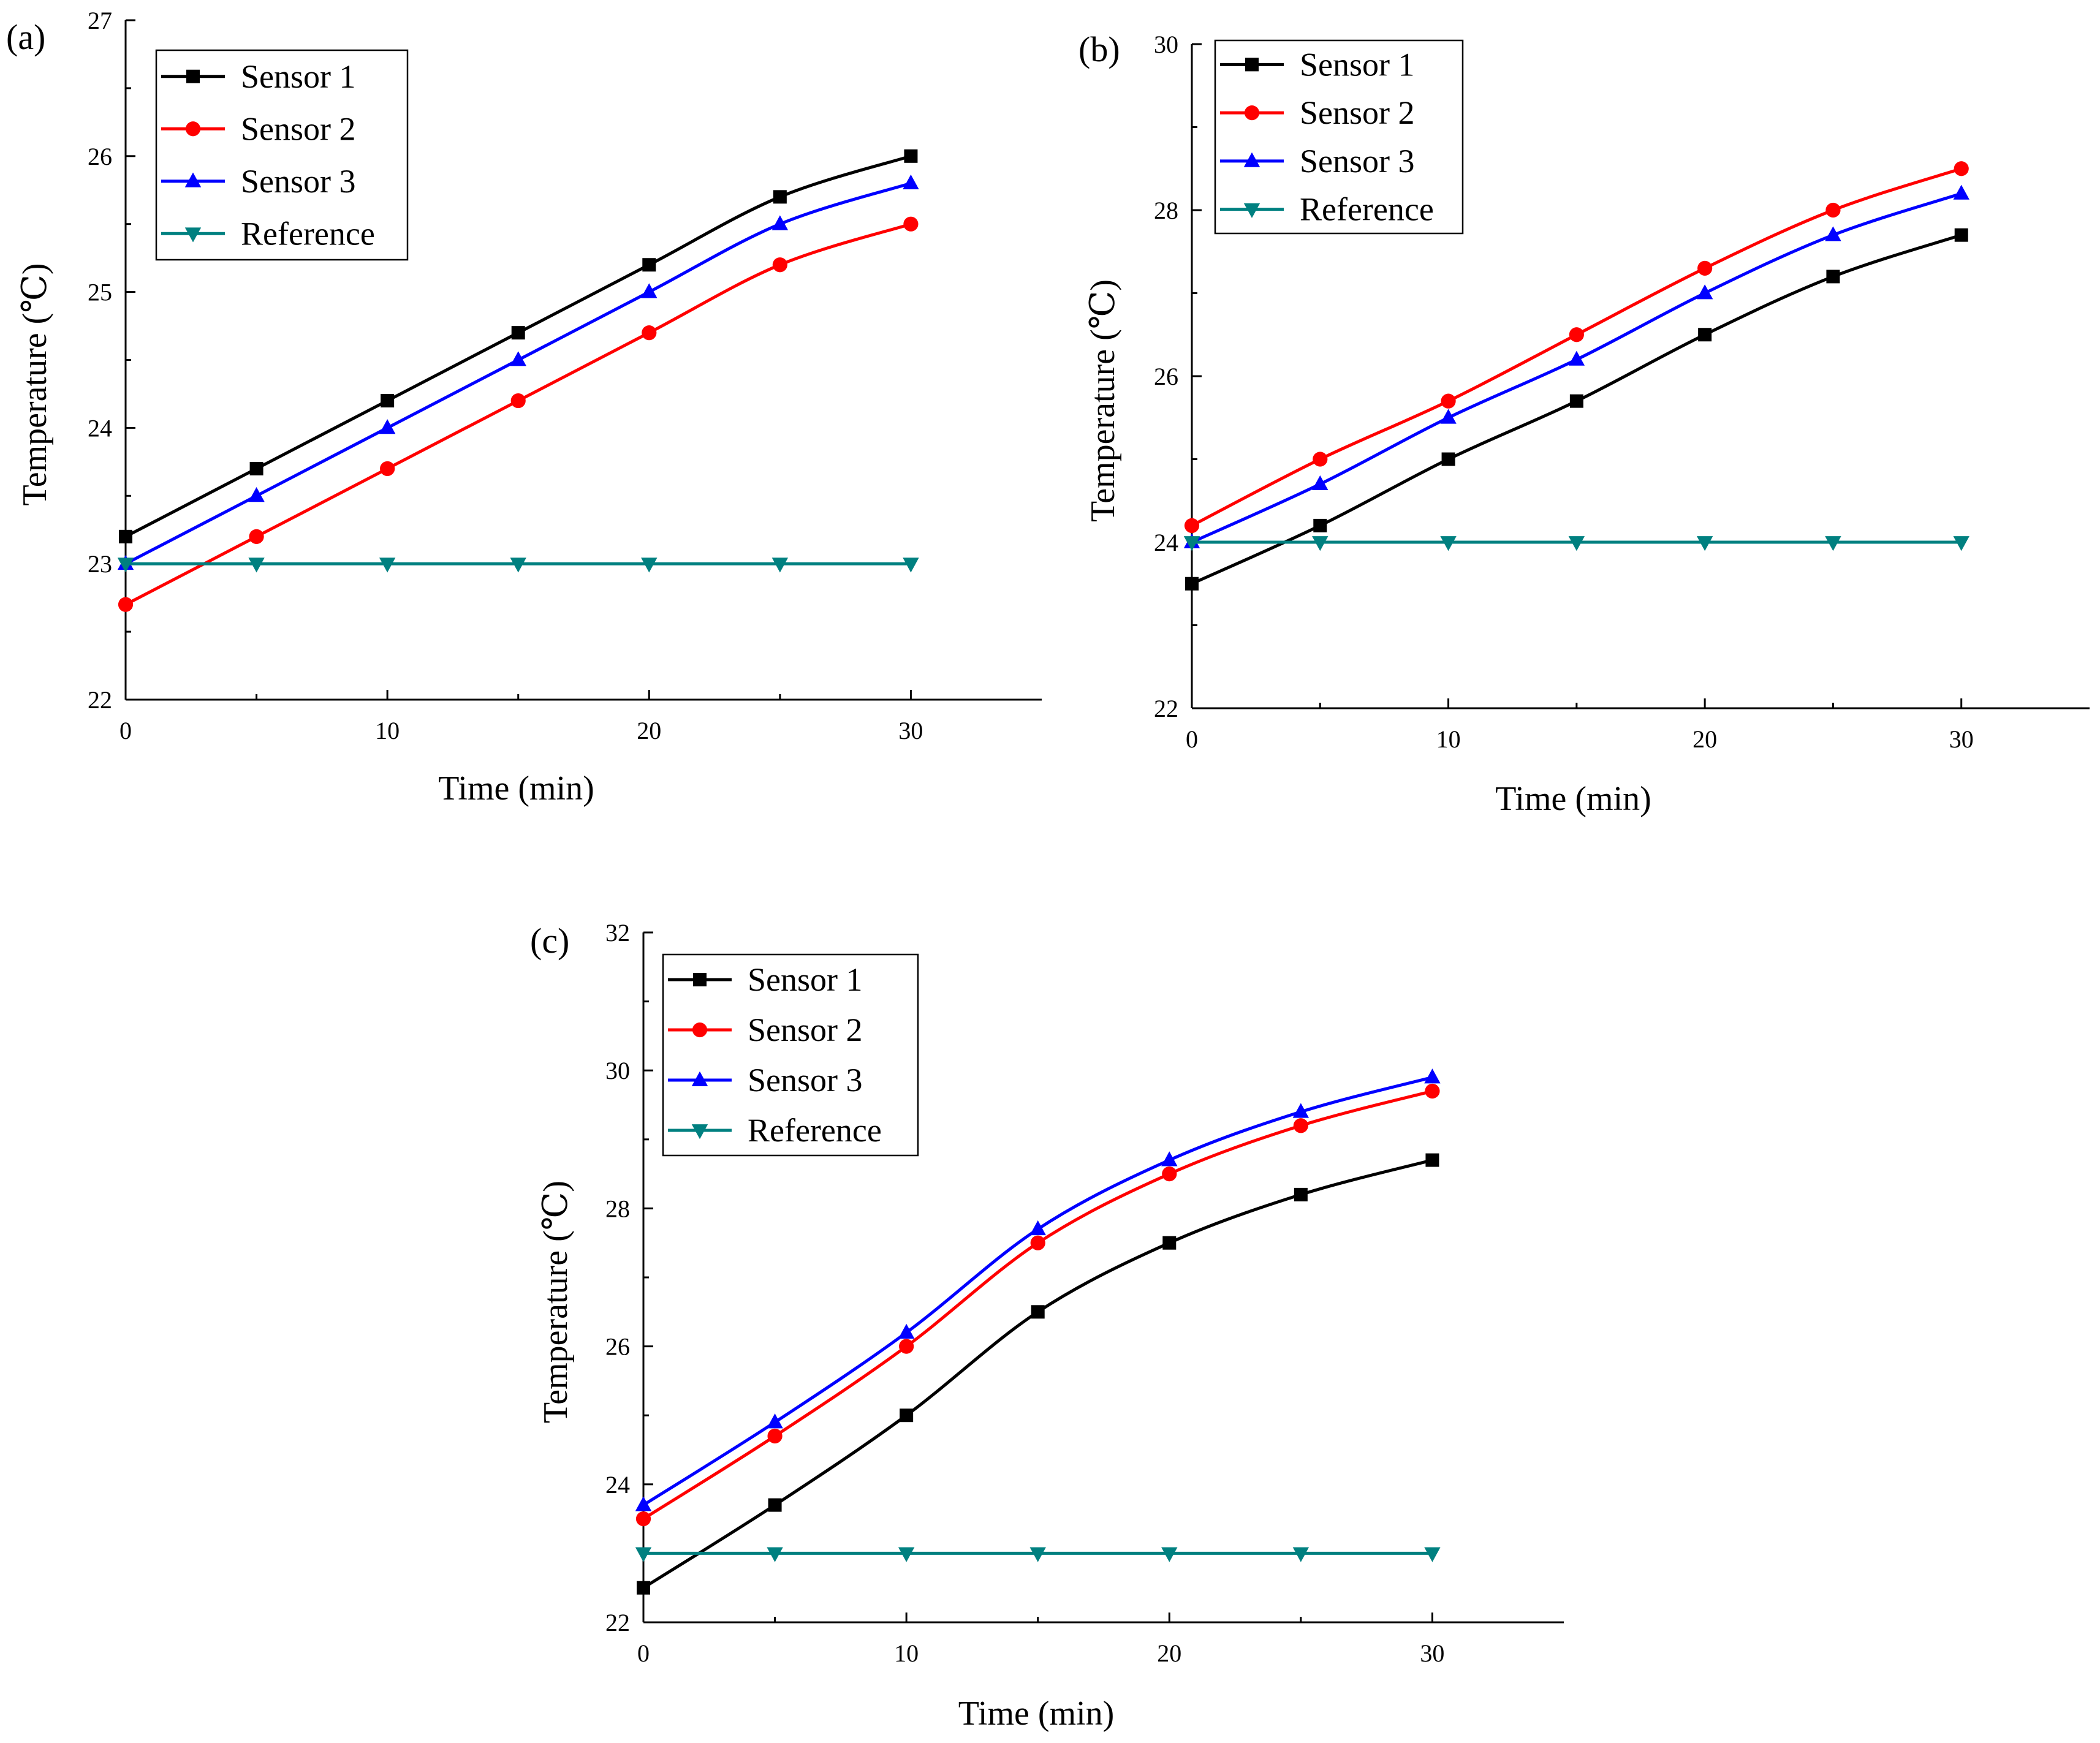 The image size is (2100, 1743). I want to click on x-tick-label: 0, so click(1192, 739).